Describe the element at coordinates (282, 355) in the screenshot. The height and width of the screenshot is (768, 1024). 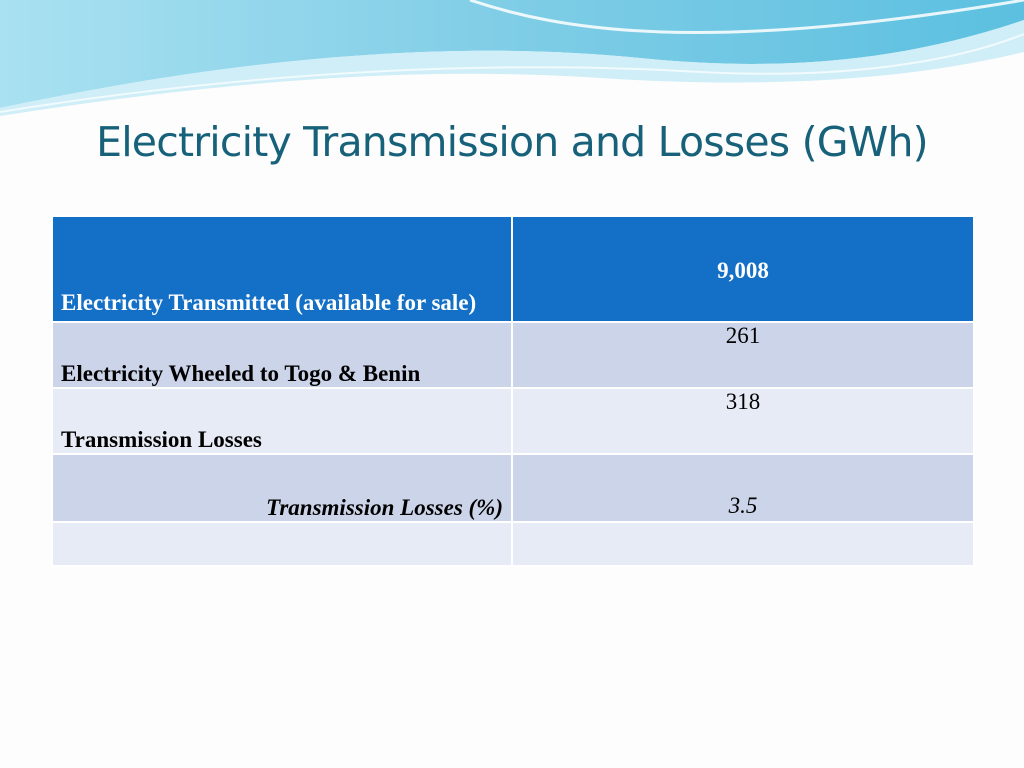
I see `row-label-cell: Electricity Wheeled to Togo & Benin` at that location.